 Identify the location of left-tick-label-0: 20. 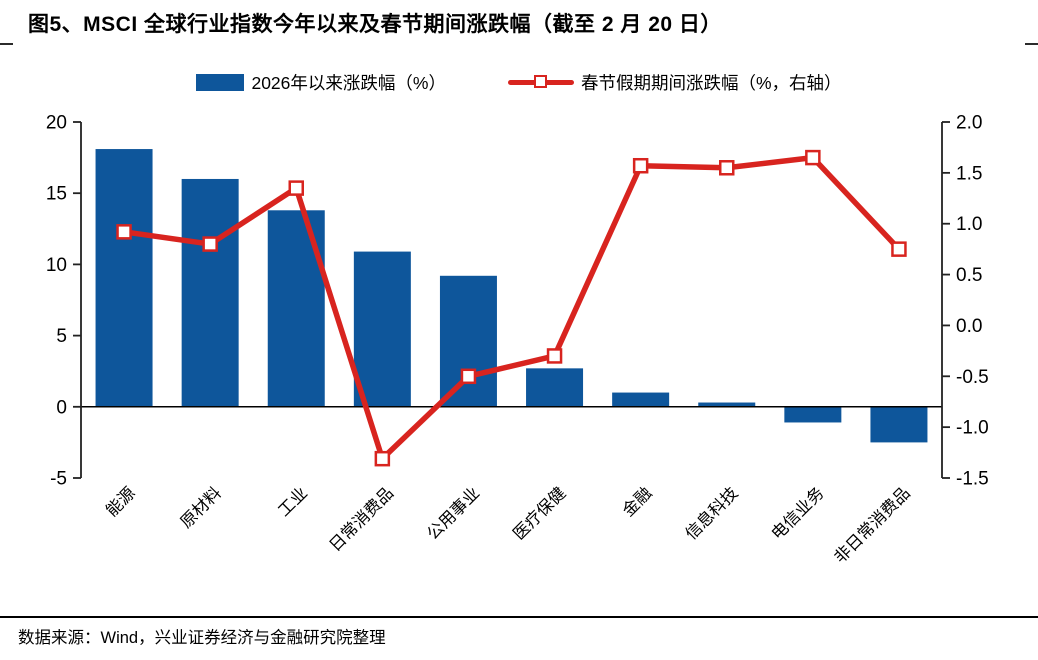
(56, 123).